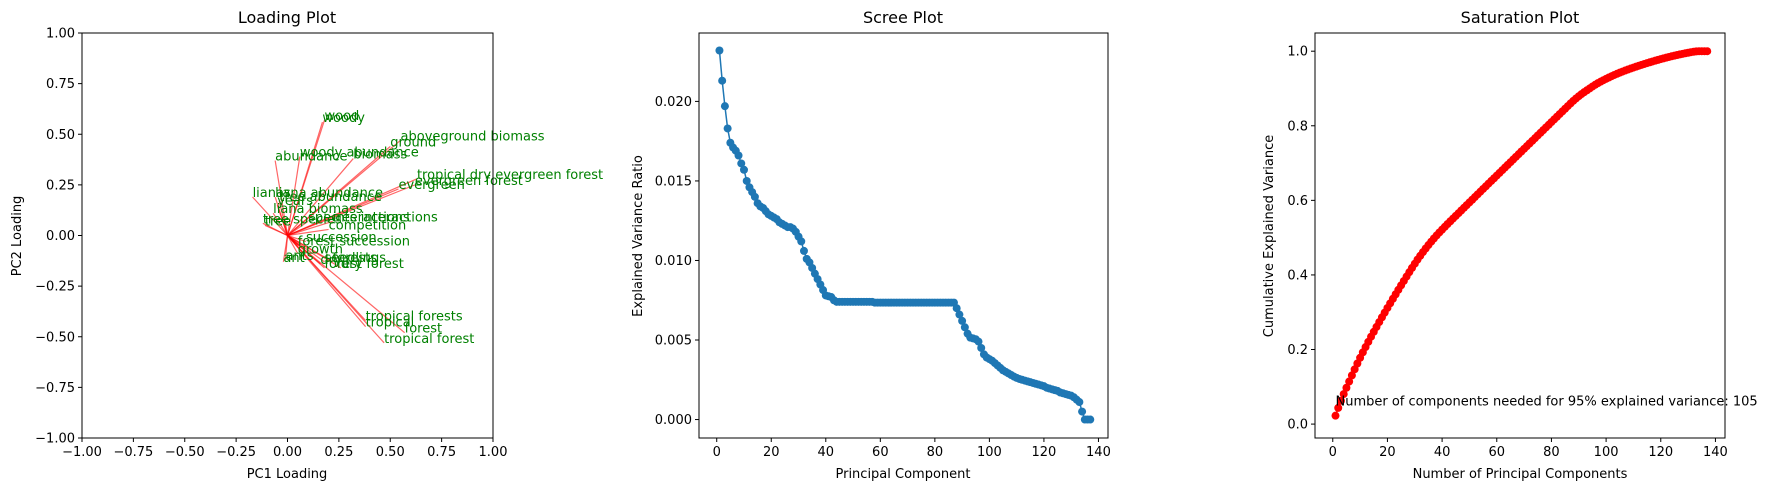  I want to click on y-tick-label: 0.75, so click(60, 84).